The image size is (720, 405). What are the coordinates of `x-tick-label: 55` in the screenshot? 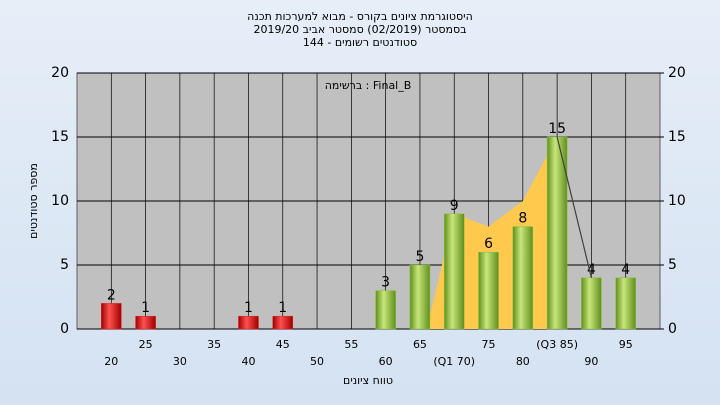 It's located at (351, 344).